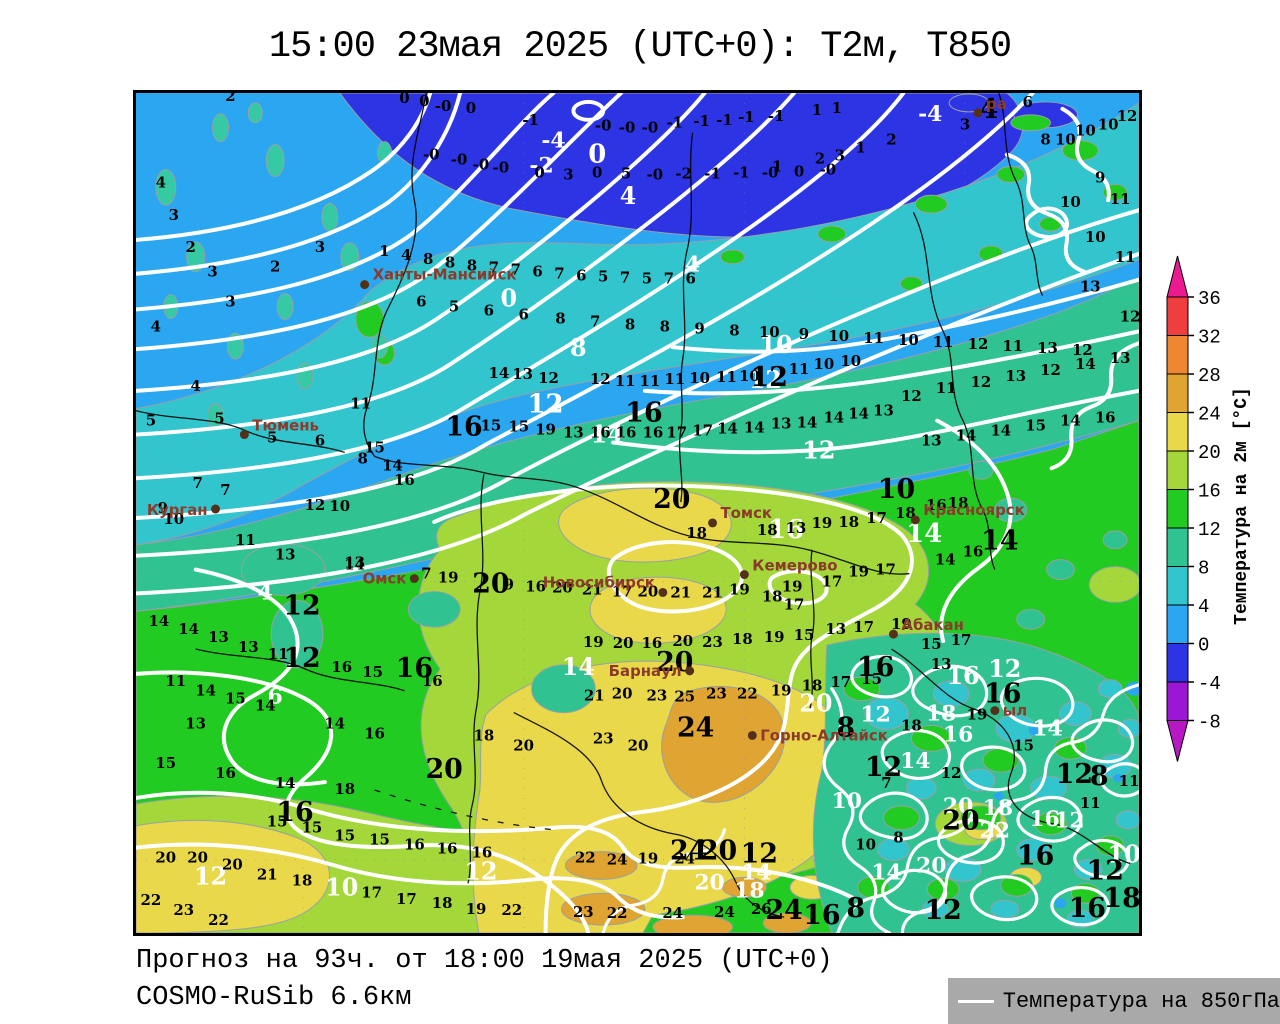  What do you see at coordinates (1209, 415) in the screenshot?
I see `colorbar-tick-label: 24` at bounding box center [1209, 415].